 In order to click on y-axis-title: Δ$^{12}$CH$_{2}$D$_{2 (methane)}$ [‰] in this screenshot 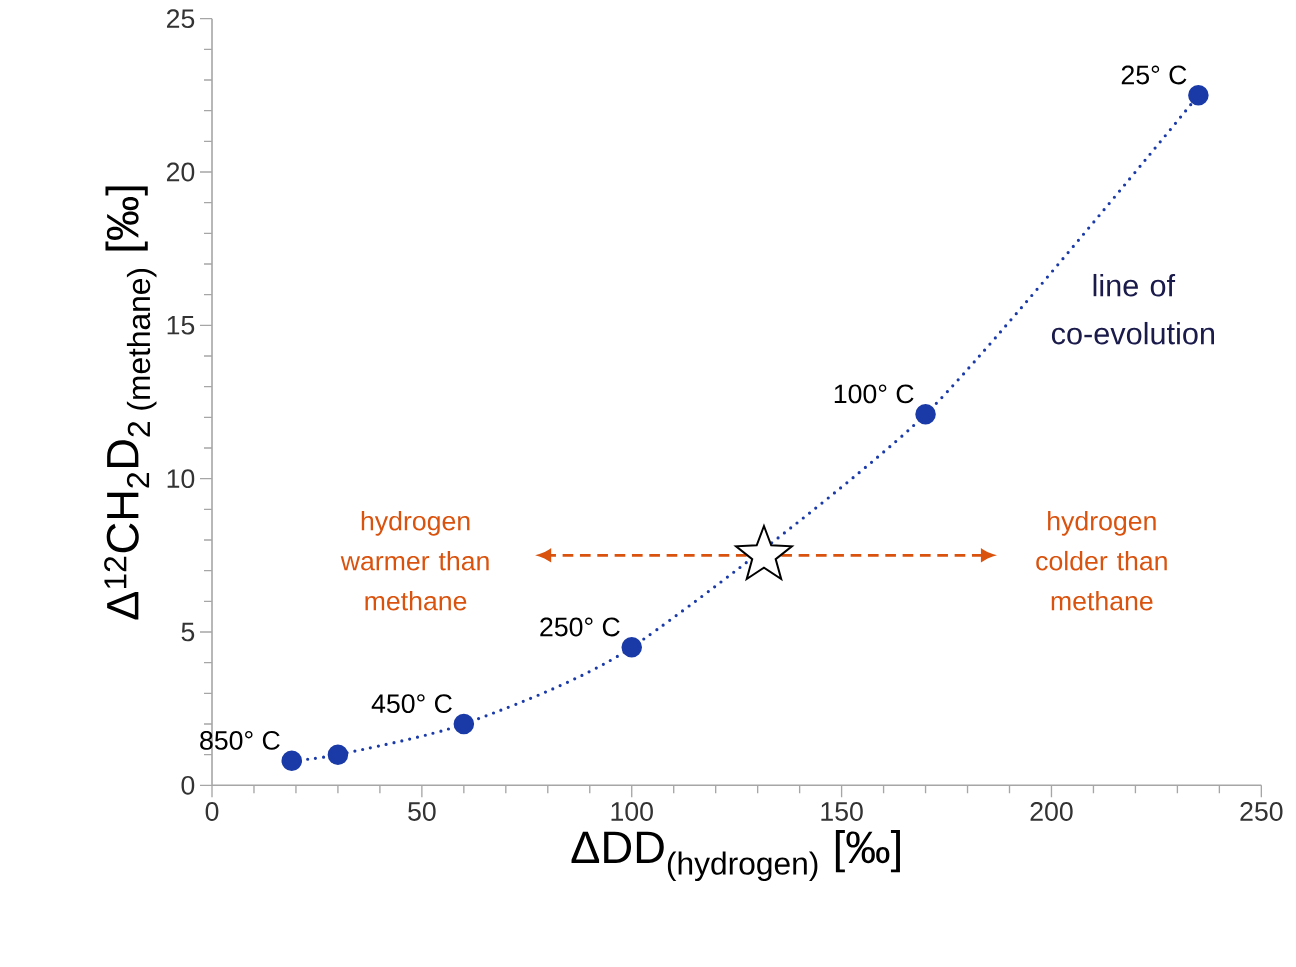, I will do `click(130, 403)`.